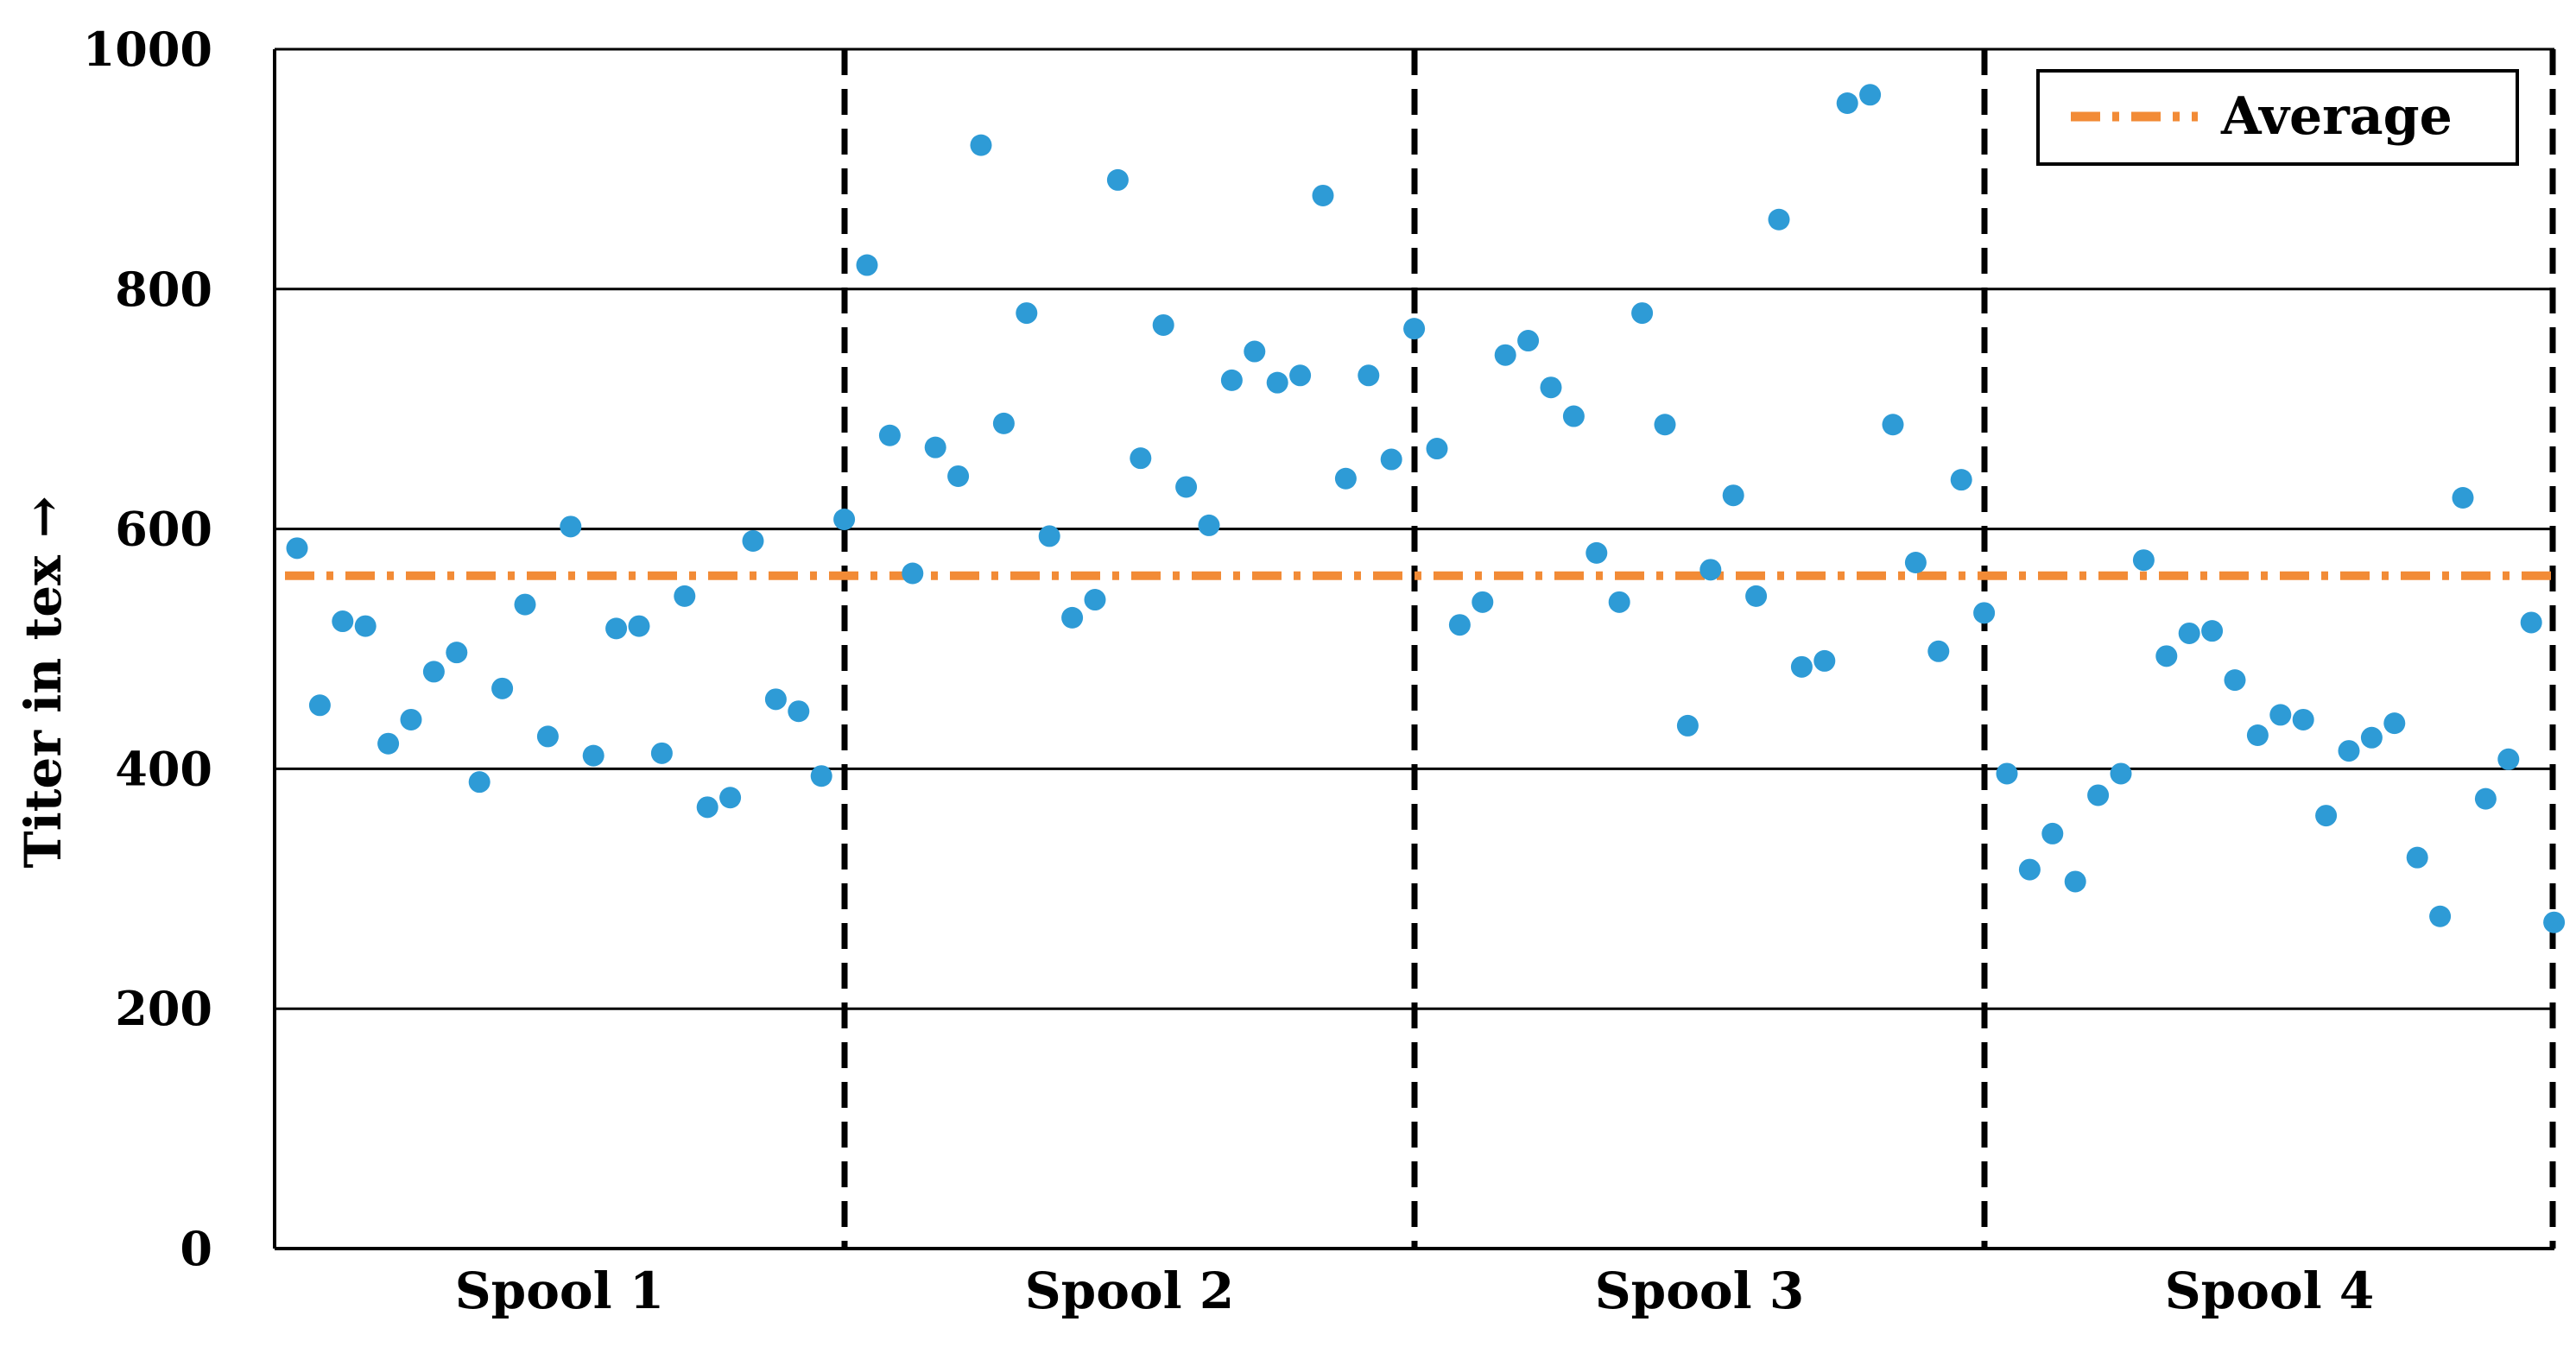 This screenshot has width=2576, height=1347. Describe the element at coordinates (163, 529) in the screenshot. I see `y-tick-label-600: 600` at that location.